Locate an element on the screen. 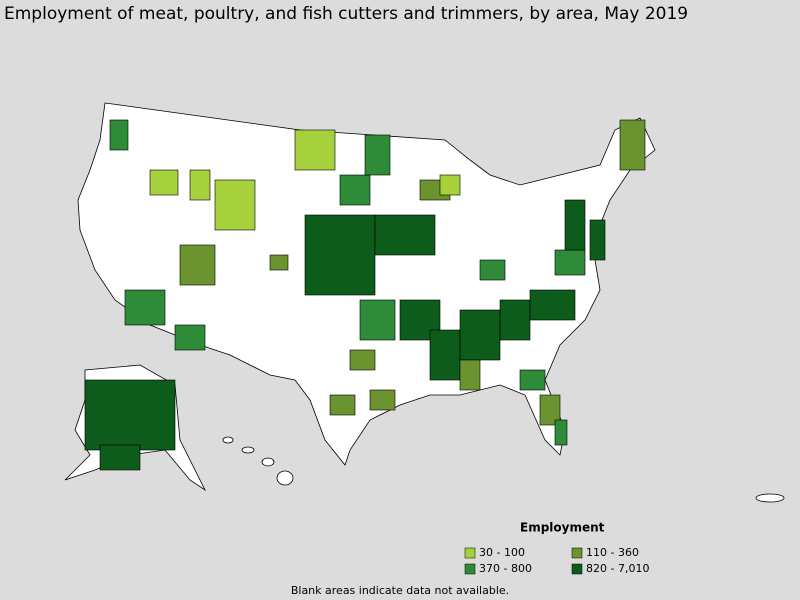  puerto-rico is located at coordinates (770, 498).